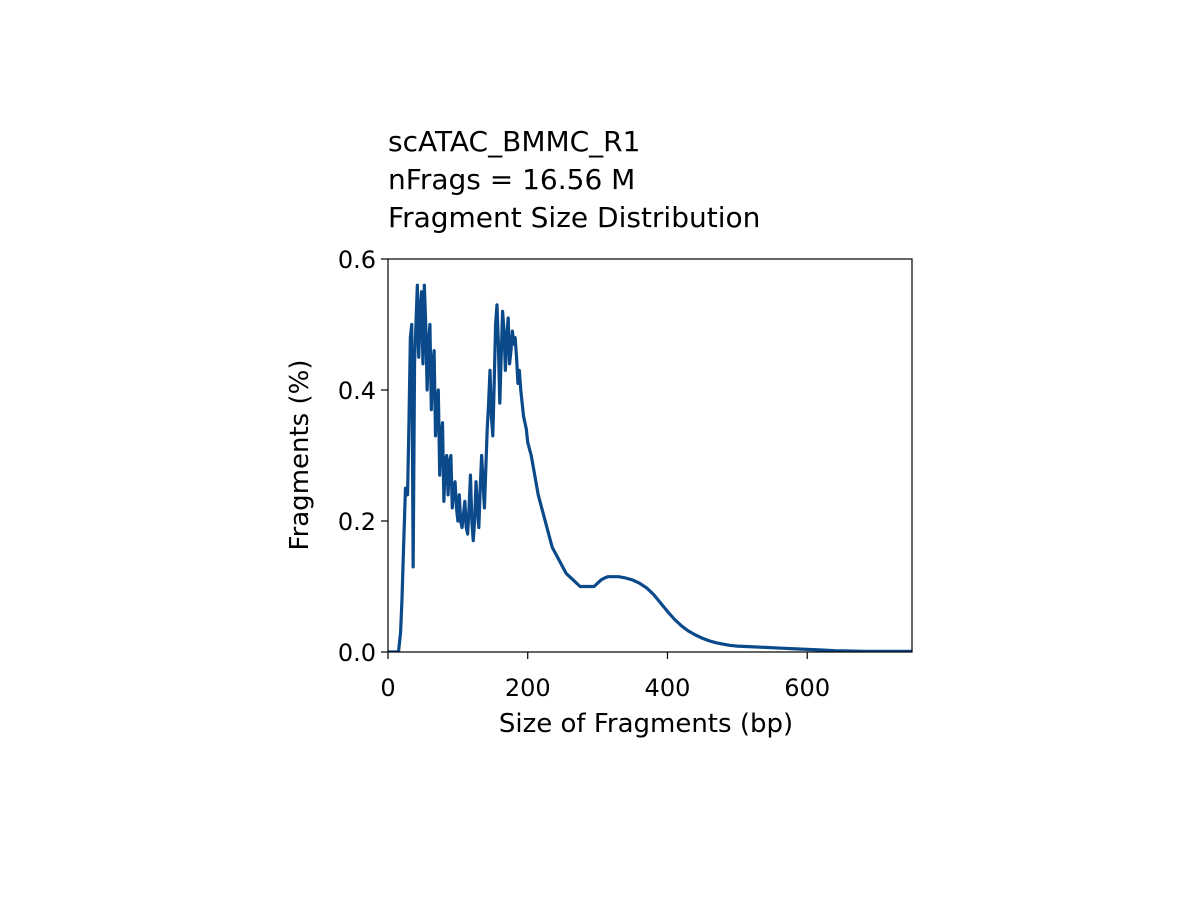 The height and width of the screenshot is (900, 1200). What do you see at coordinates (668, 688) in the screenshot?
I see `x-tick-label: 400` at bounding box center [668, 688].